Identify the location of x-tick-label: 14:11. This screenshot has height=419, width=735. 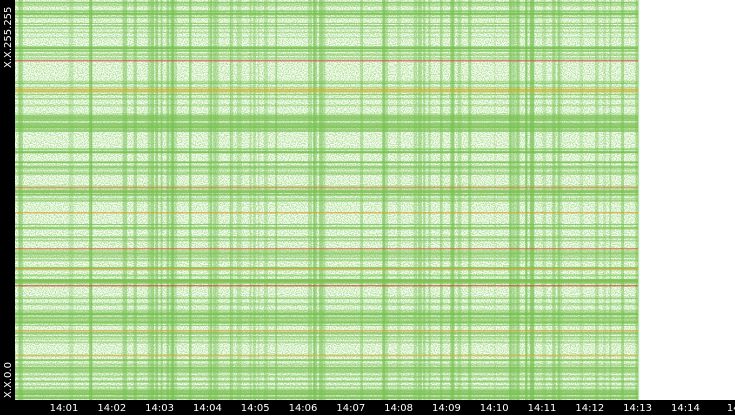
(542, 408).